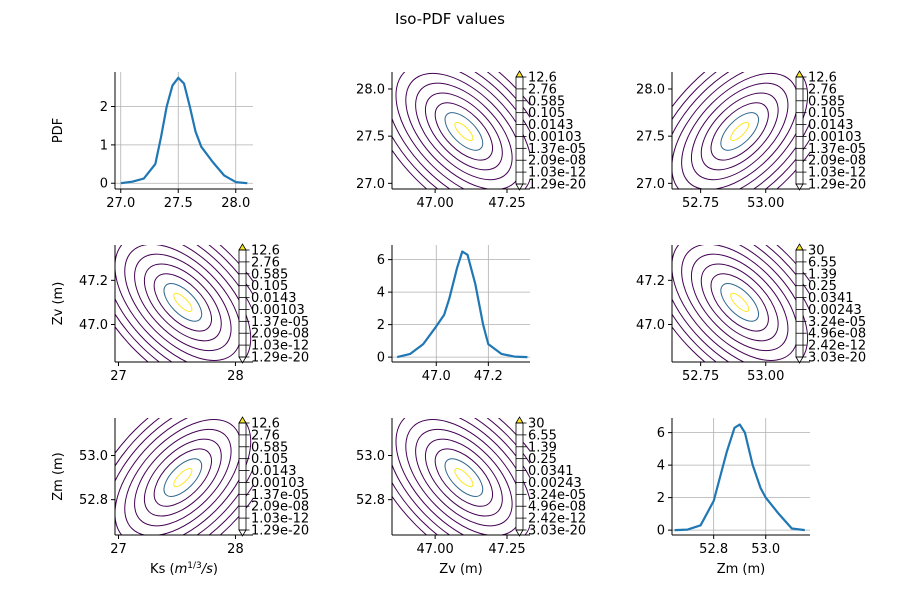 The width and height of the screenshot is (900, 600). Describe the element at coordinates (152, 141) in the screenshot. I see `panel-p00: 27.0 27.5 28.0 0 1 2 PDF` at that location.